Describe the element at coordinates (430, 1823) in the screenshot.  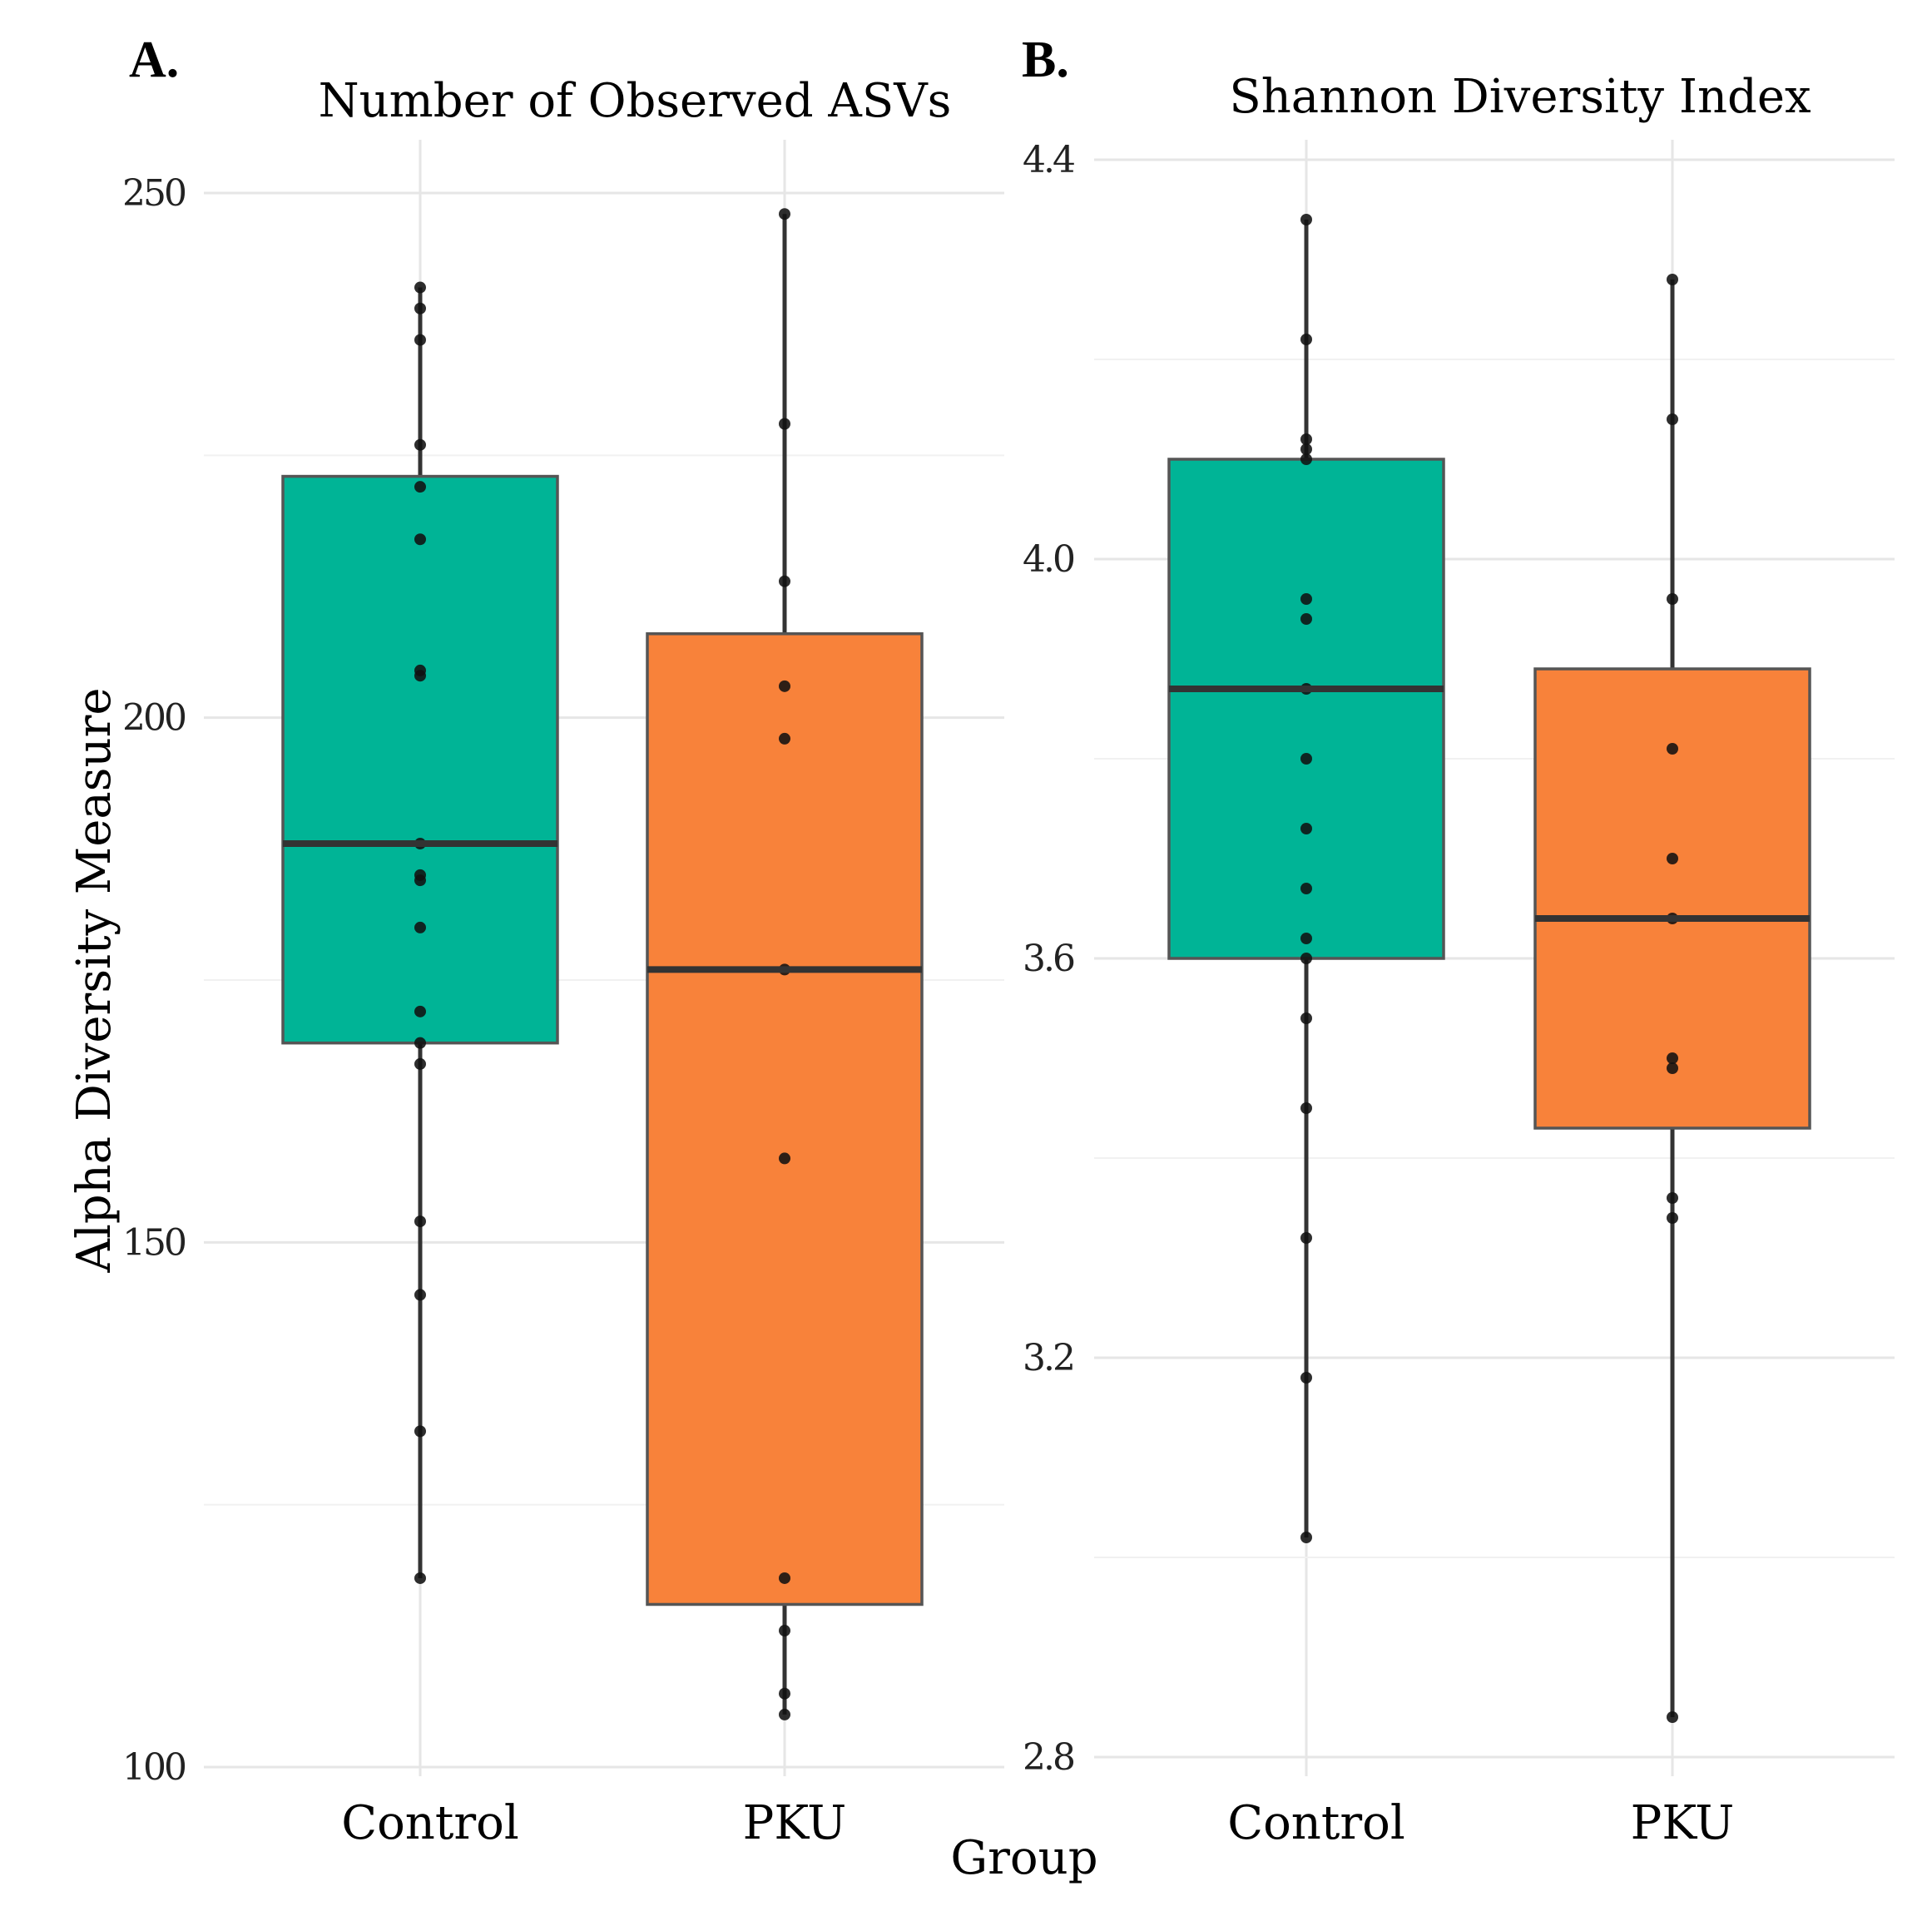
I see `x-tick-label-a-control: Control` at that location.